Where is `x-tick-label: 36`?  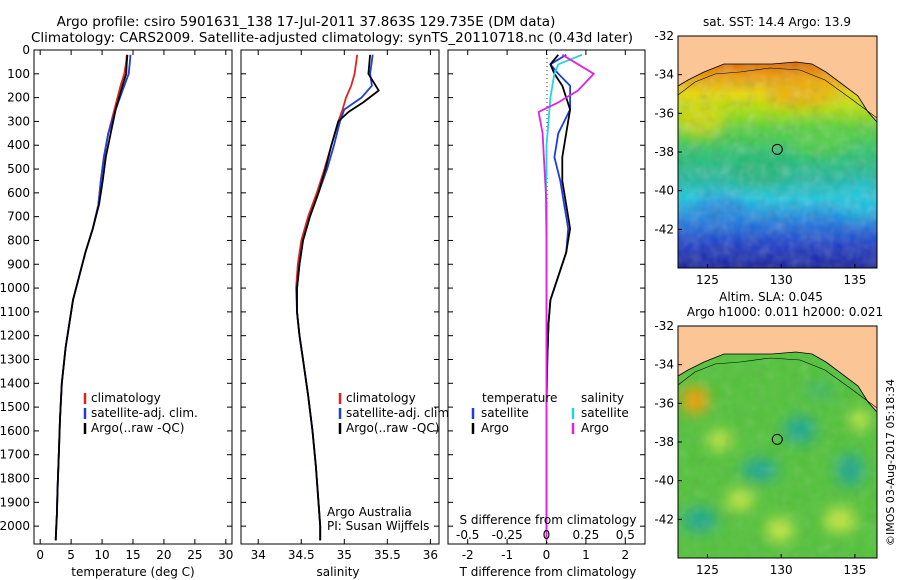 x-tick-label: 36 is located at coordinates (430, 555).